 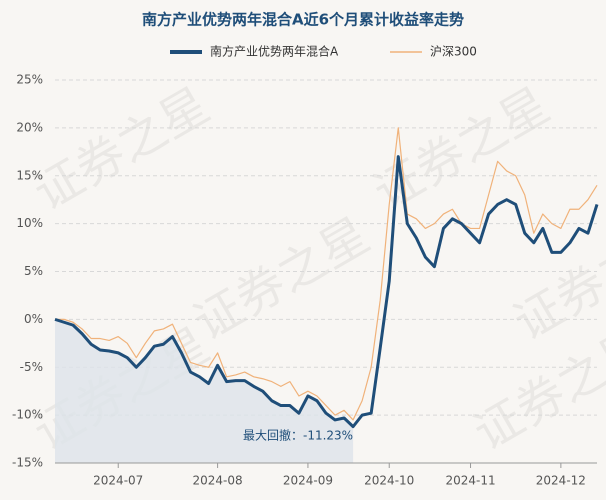 What do you see at coordinates (31, 367) in the screenshot?
I see `y-tick-label: -5%` at bounding box center [31, 367].